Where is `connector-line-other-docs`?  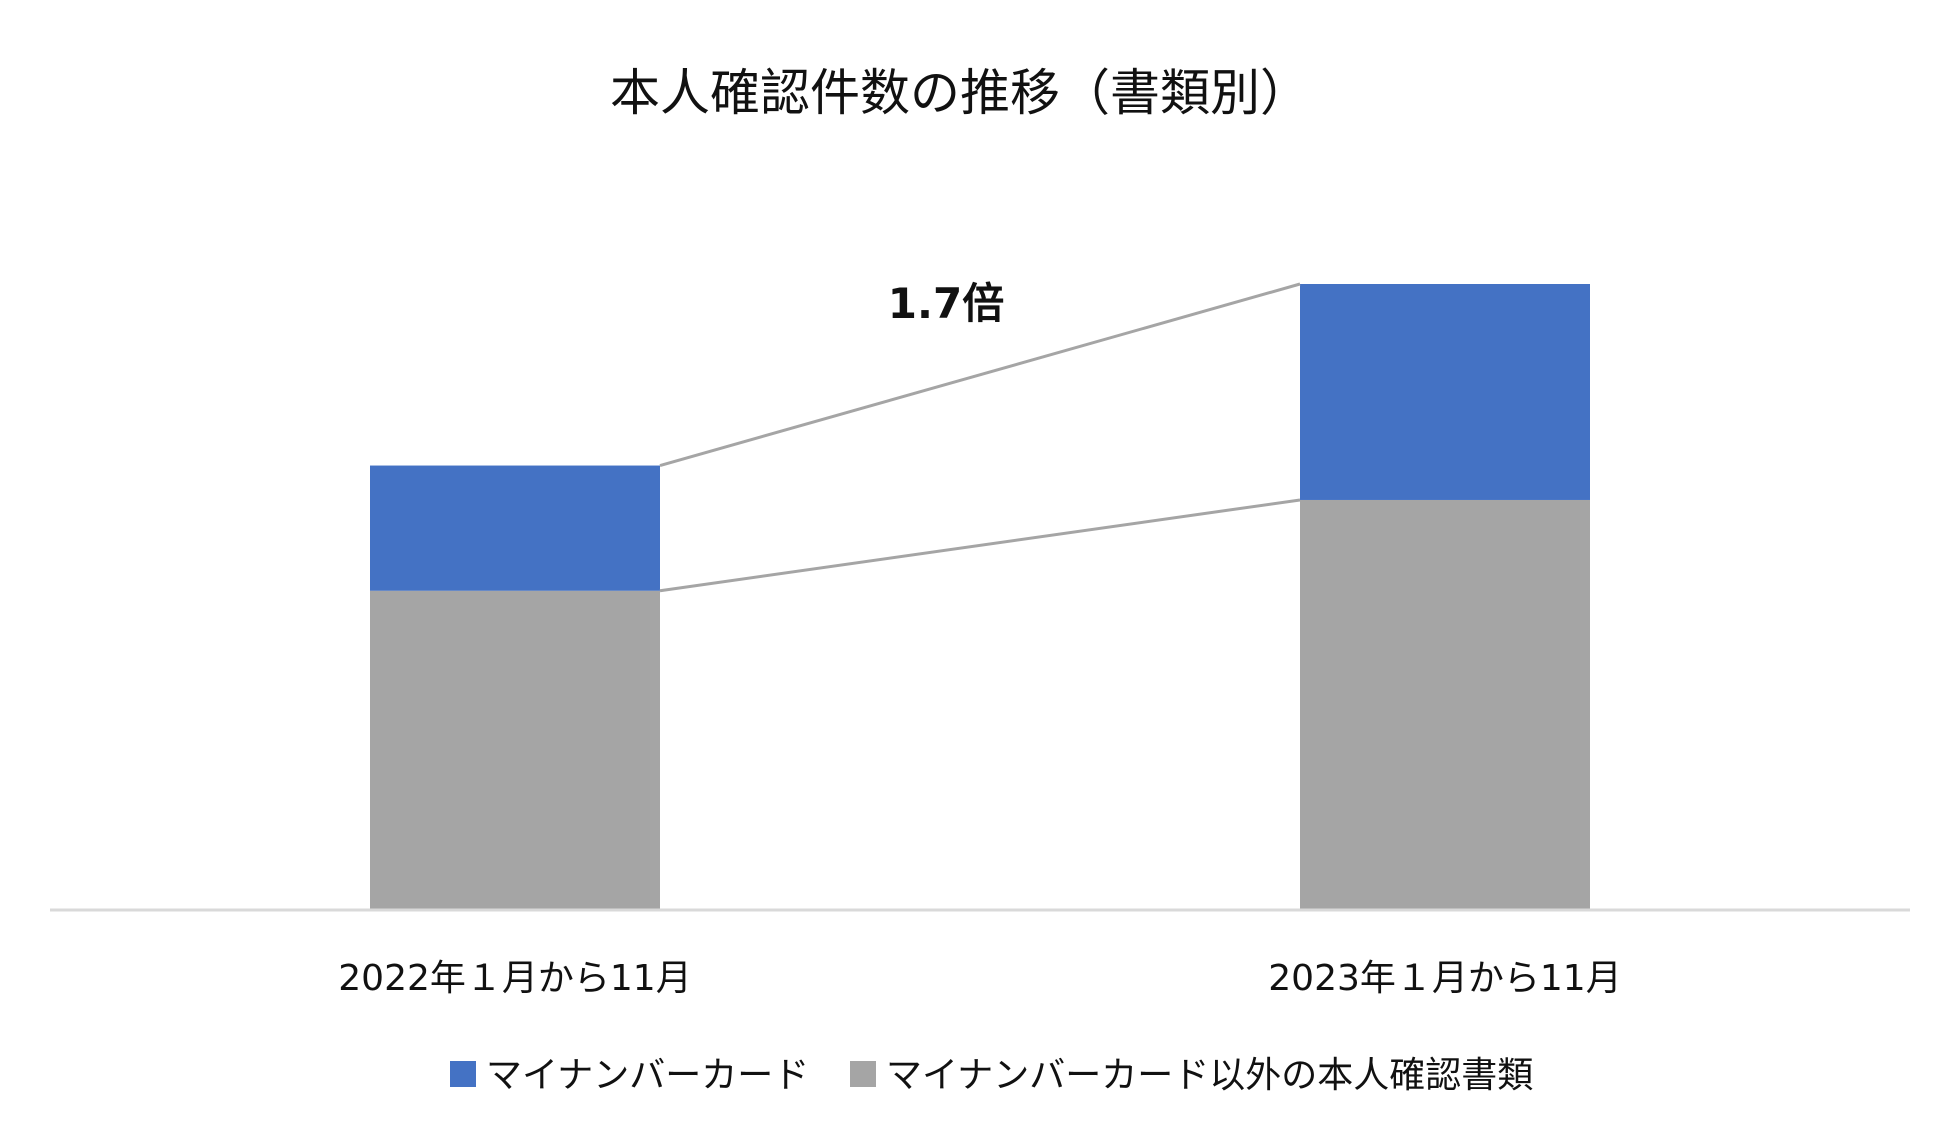 connector-line-other-docs is located at coordinates (980, 545).